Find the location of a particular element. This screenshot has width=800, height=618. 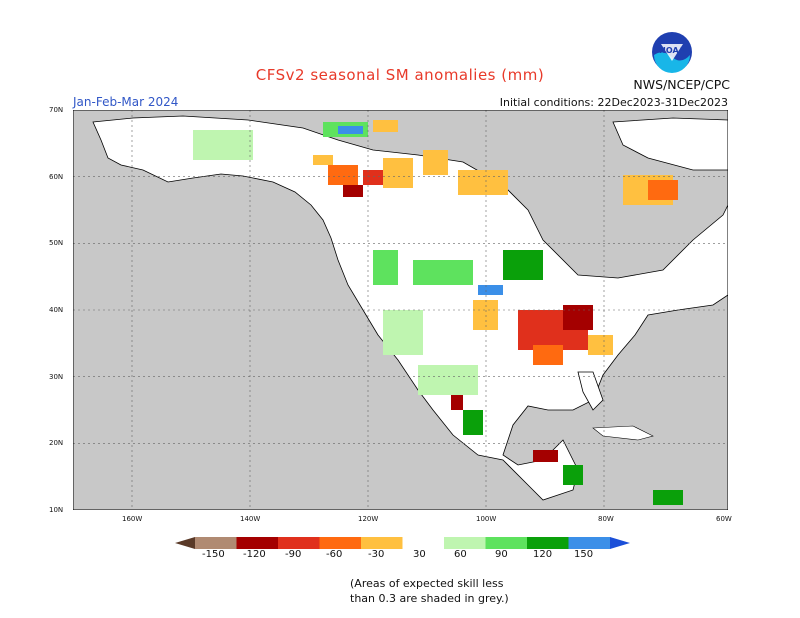

colorbar-label: 150 is located at coordinates (584, 554).